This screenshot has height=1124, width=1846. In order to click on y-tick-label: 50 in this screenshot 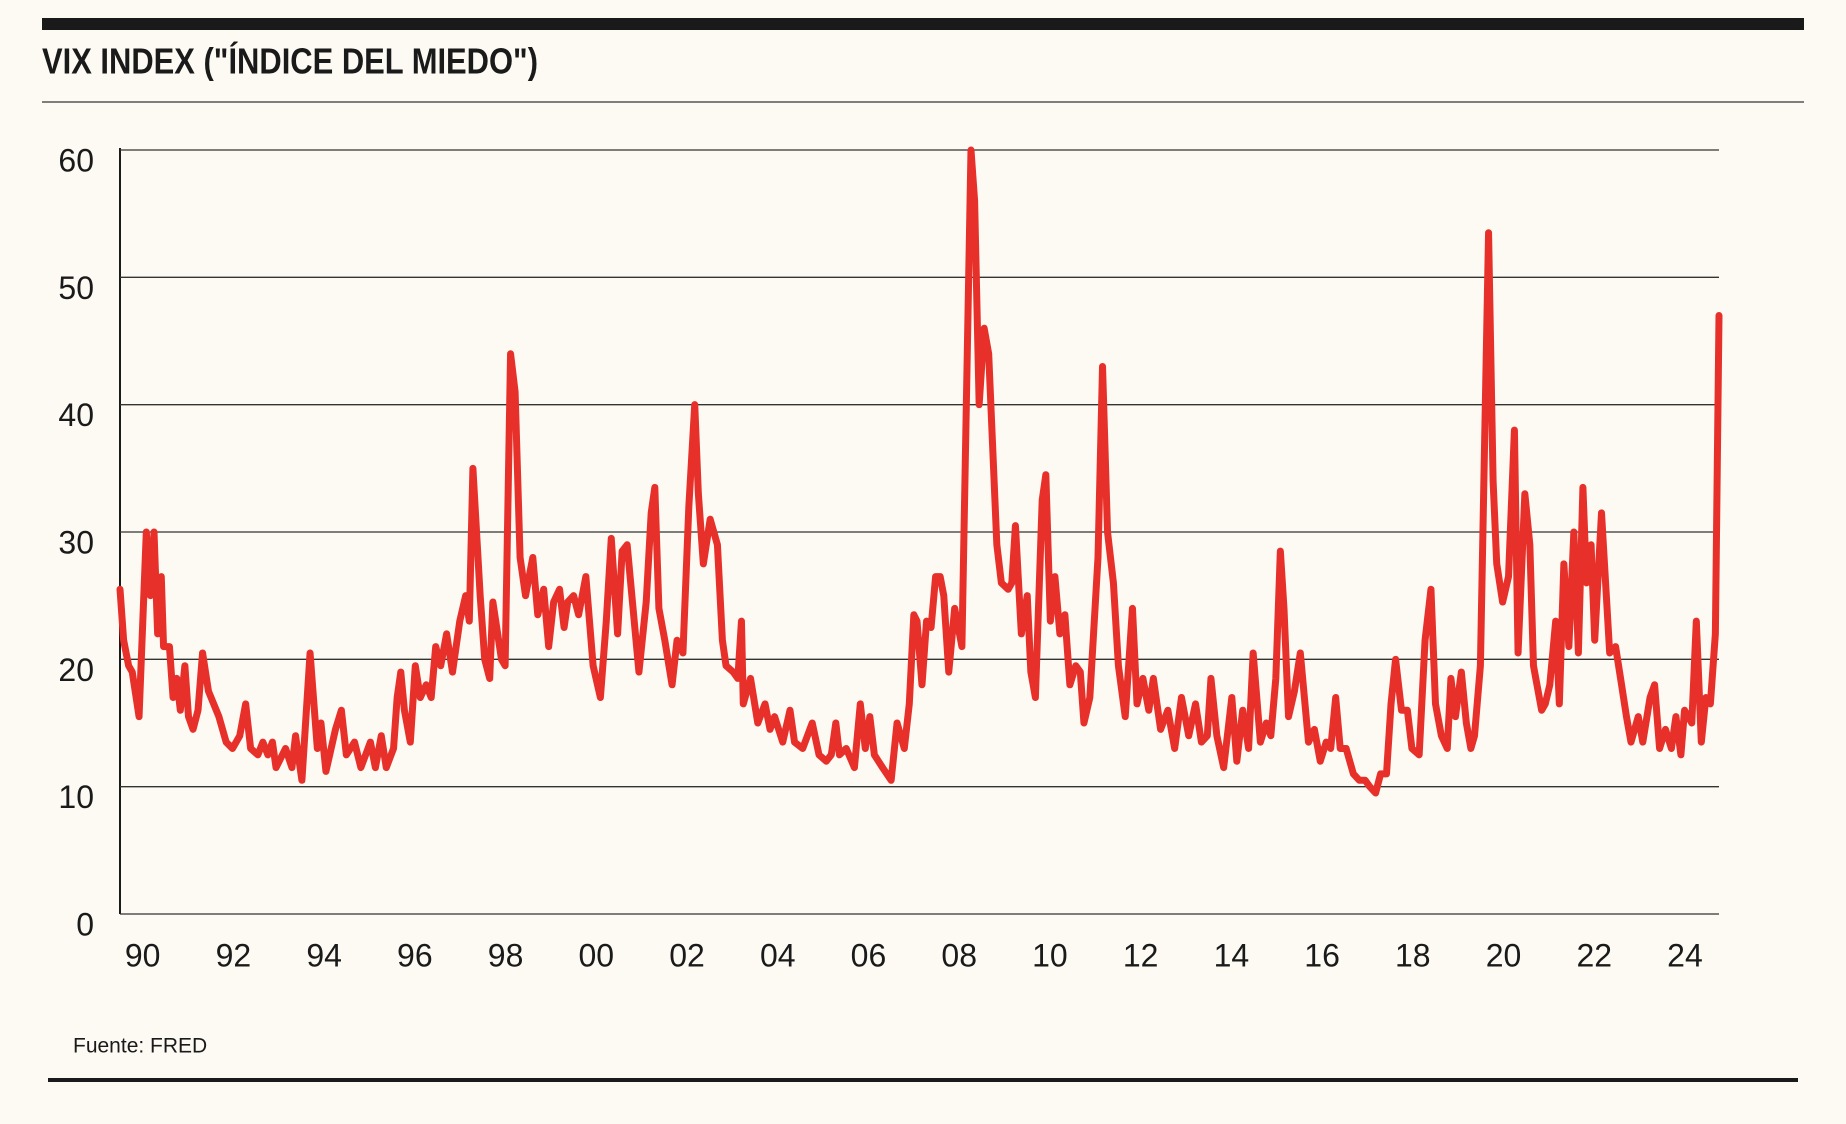, I will do `click(76, 288)`.